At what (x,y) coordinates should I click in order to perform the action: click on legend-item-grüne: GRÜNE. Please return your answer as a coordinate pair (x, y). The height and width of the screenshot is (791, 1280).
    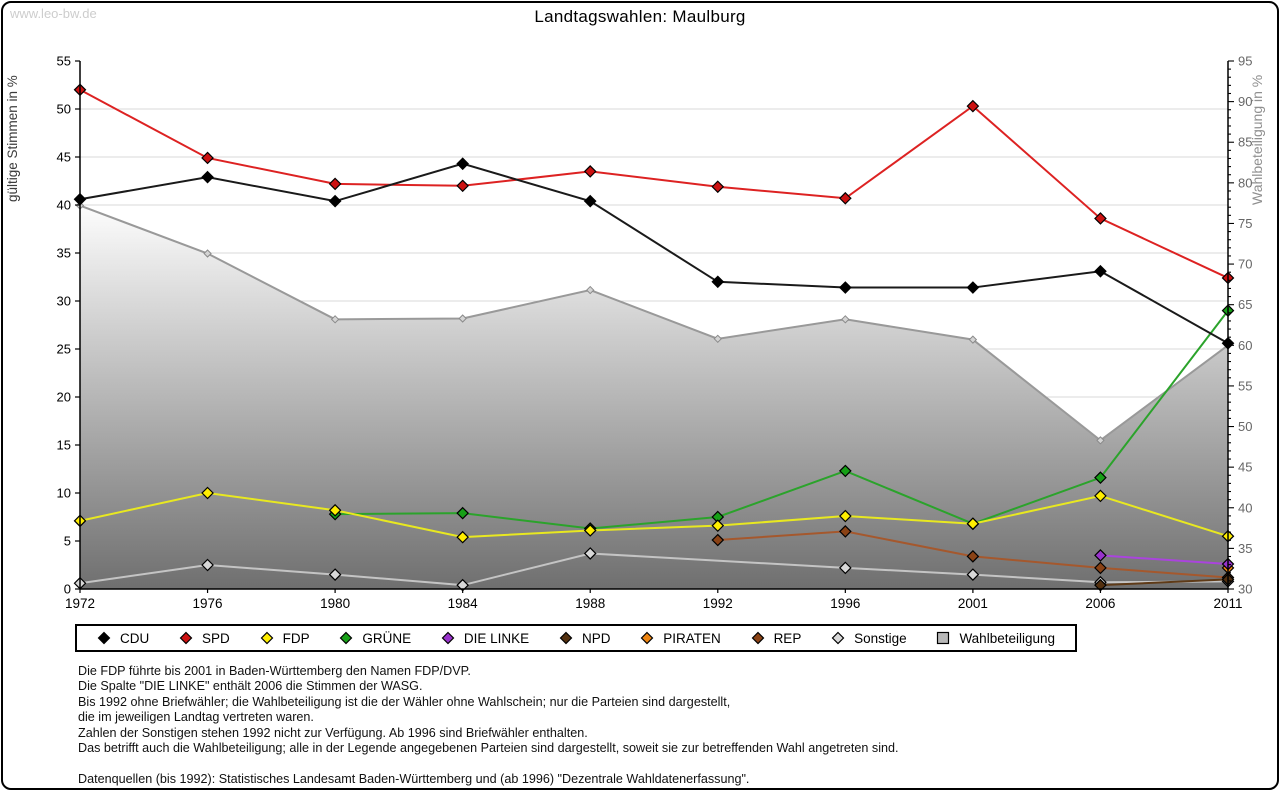
    Looking at the image, I should click on (375, 638).